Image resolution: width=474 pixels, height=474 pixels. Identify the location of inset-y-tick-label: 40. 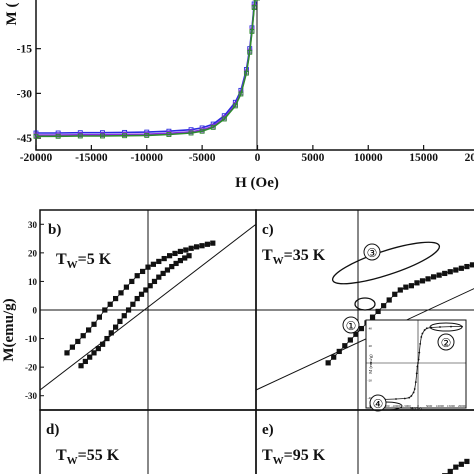
(371, 329).